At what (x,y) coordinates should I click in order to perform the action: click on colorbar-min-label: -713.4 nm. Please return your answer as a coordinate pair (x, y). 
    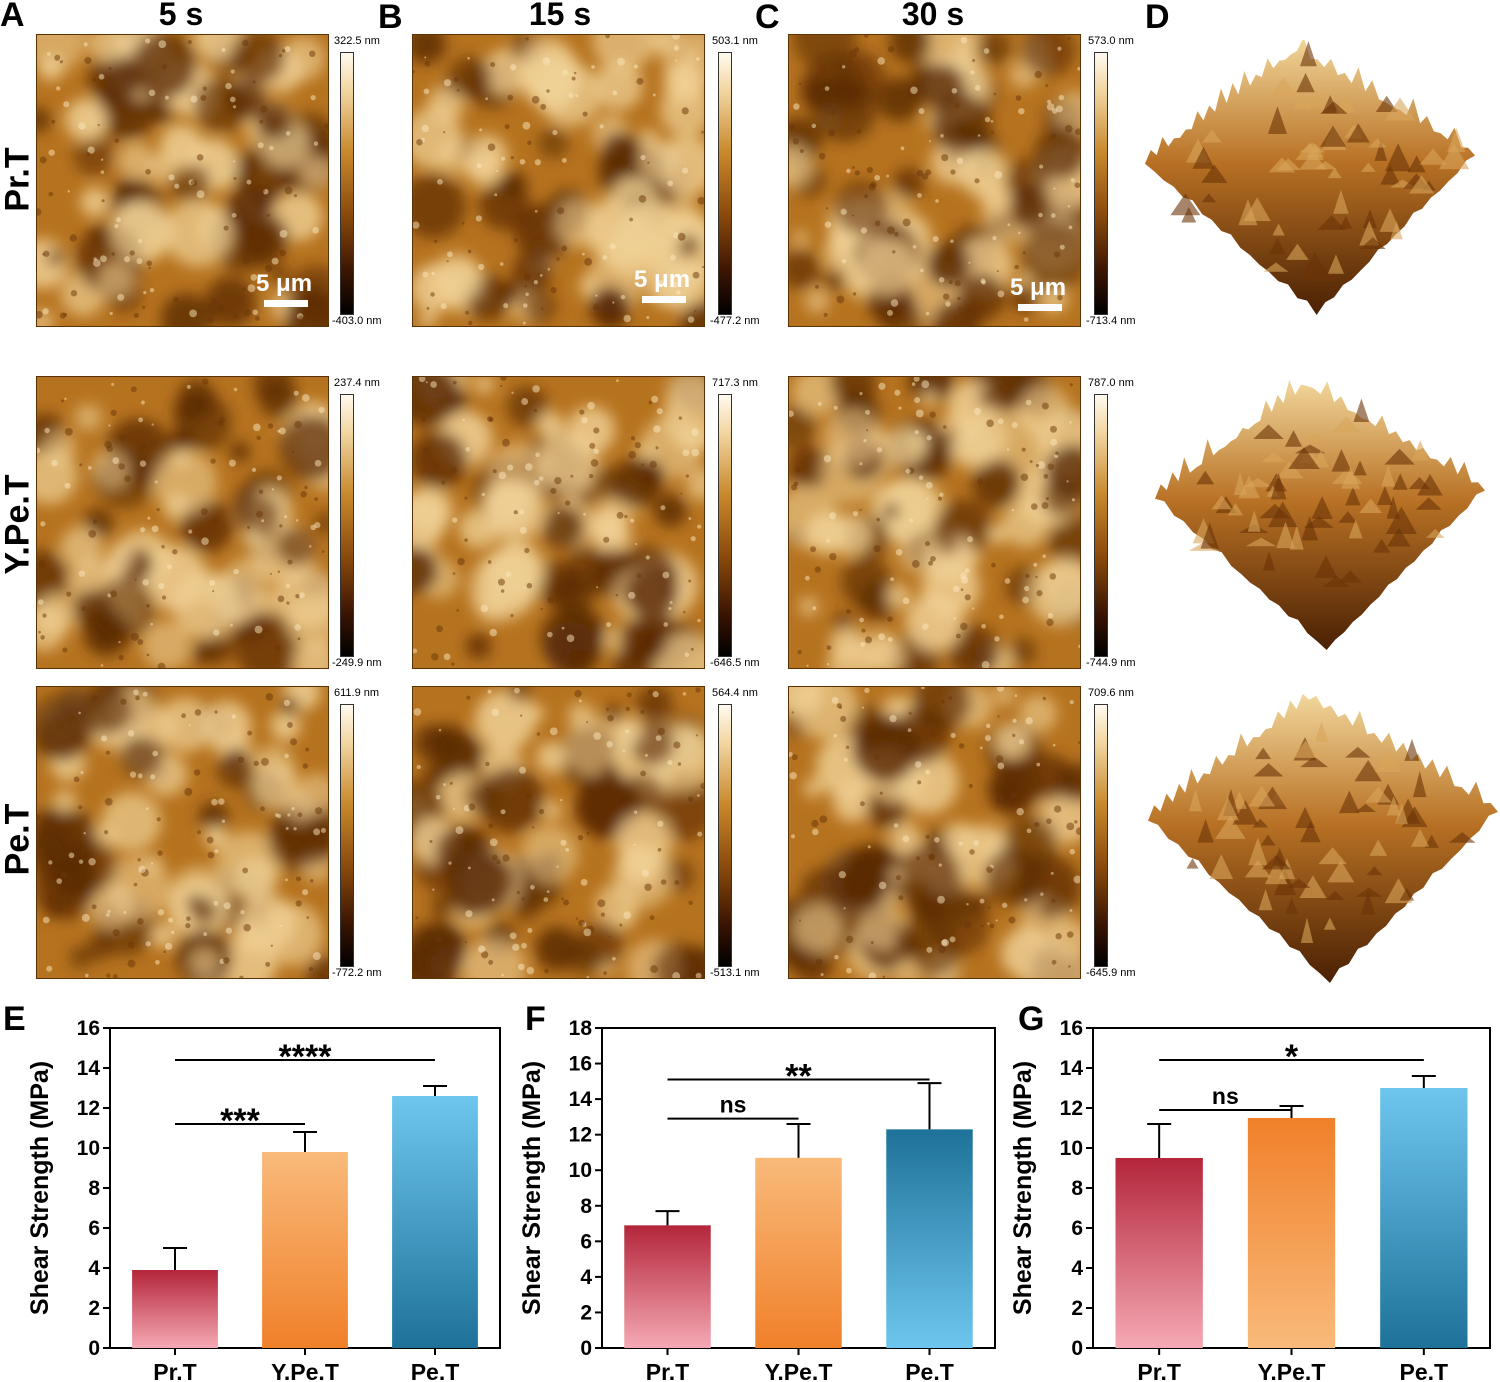
    Looking at the image, I should click on (1111, 321).